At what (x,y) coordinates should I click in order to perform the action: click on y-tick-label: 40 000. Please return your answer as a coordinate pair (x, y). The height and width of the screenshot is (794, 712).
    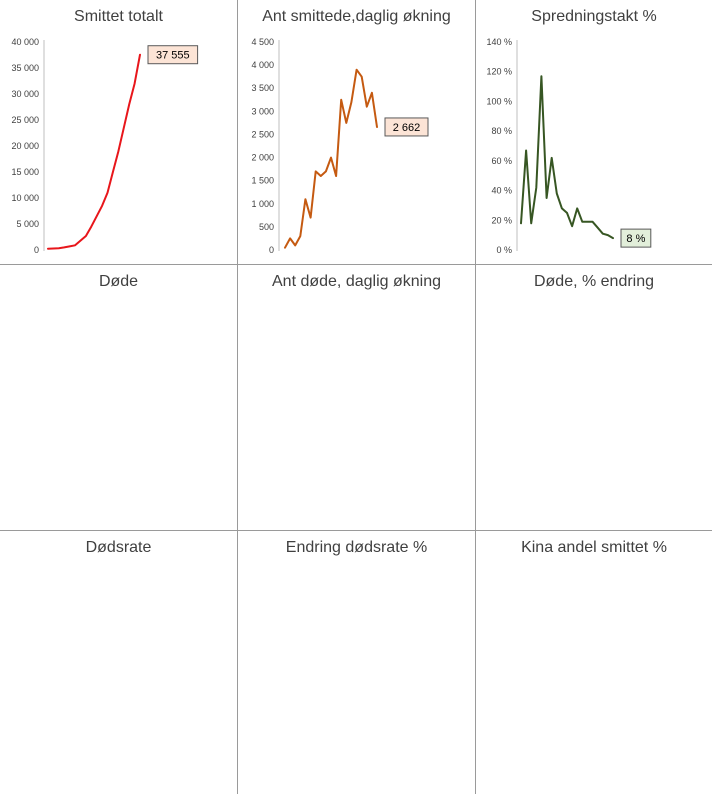
    Looking at the image, I should click on (25, 42).